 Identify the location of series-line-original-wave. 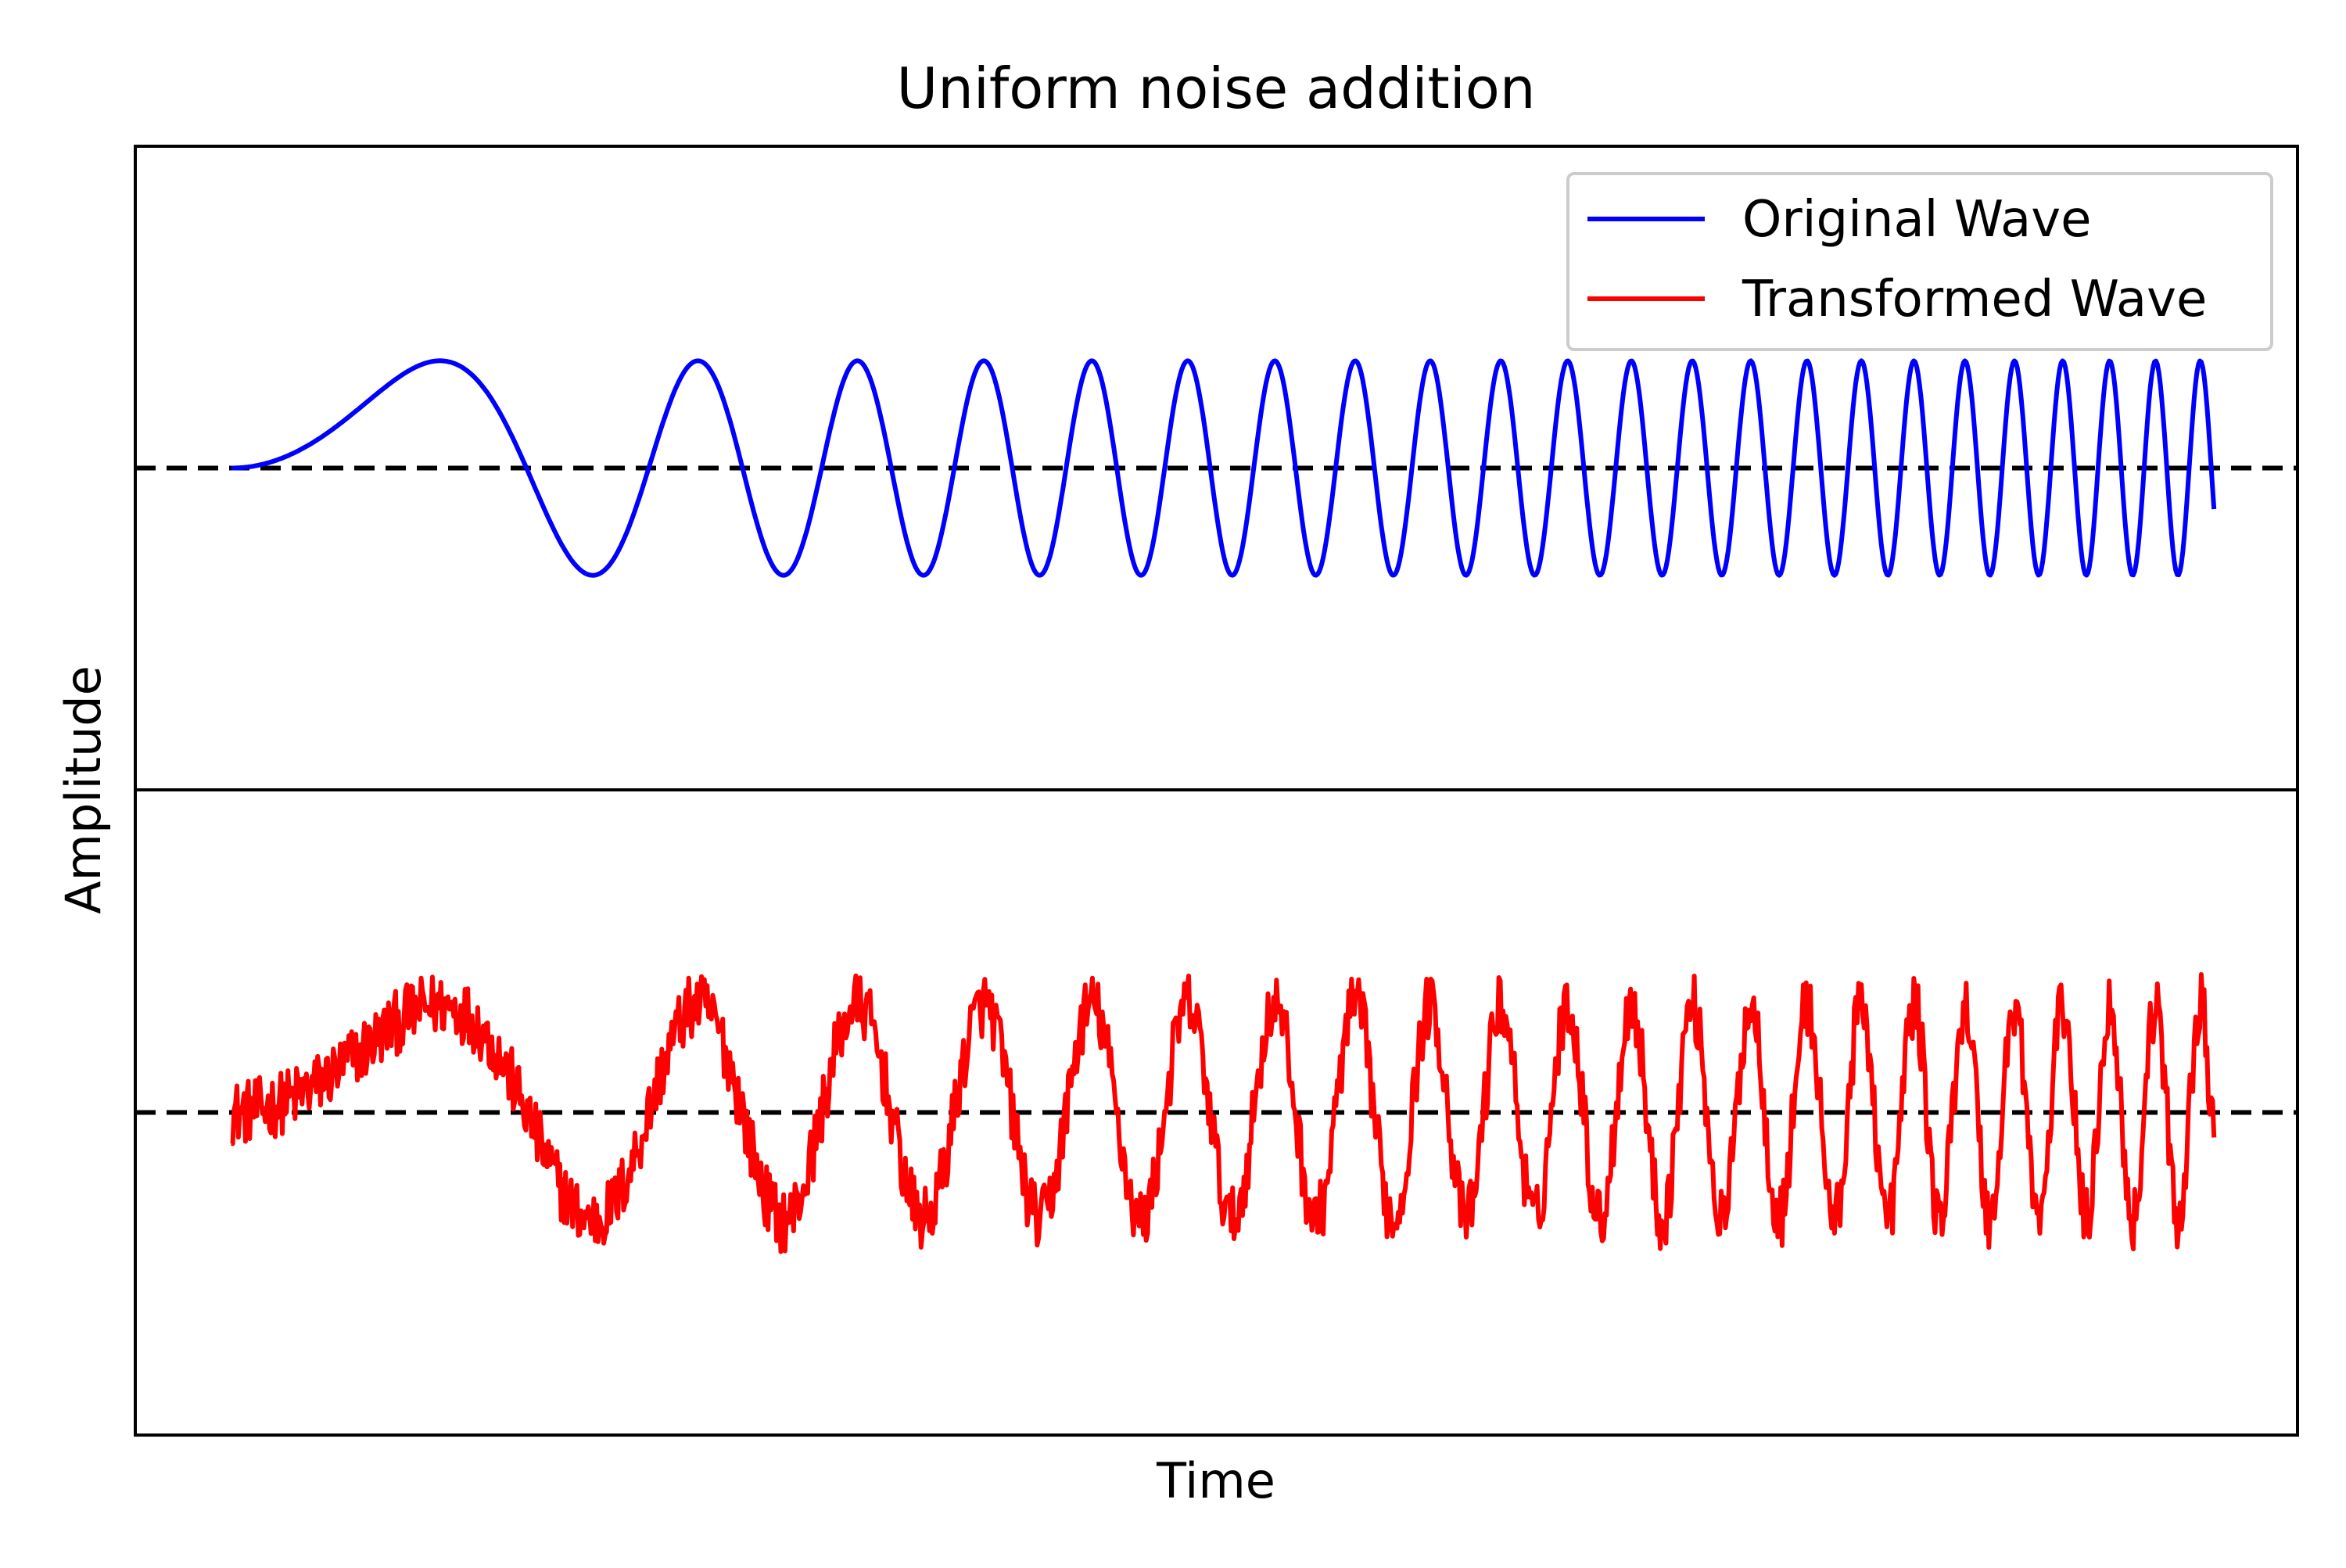
(1223, 468).